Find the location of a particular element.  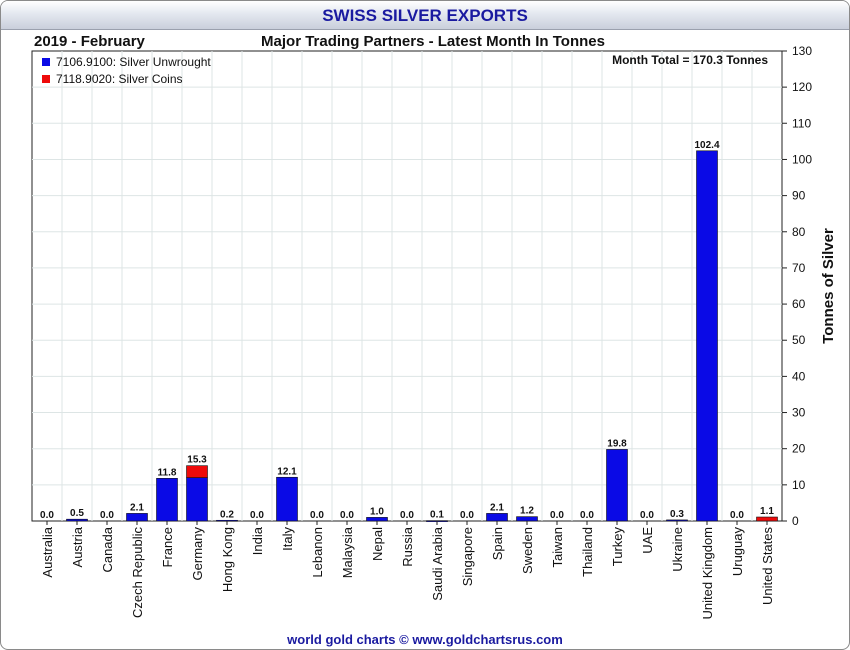

y-tick-label: 130 is located at coordinates (802, 51).